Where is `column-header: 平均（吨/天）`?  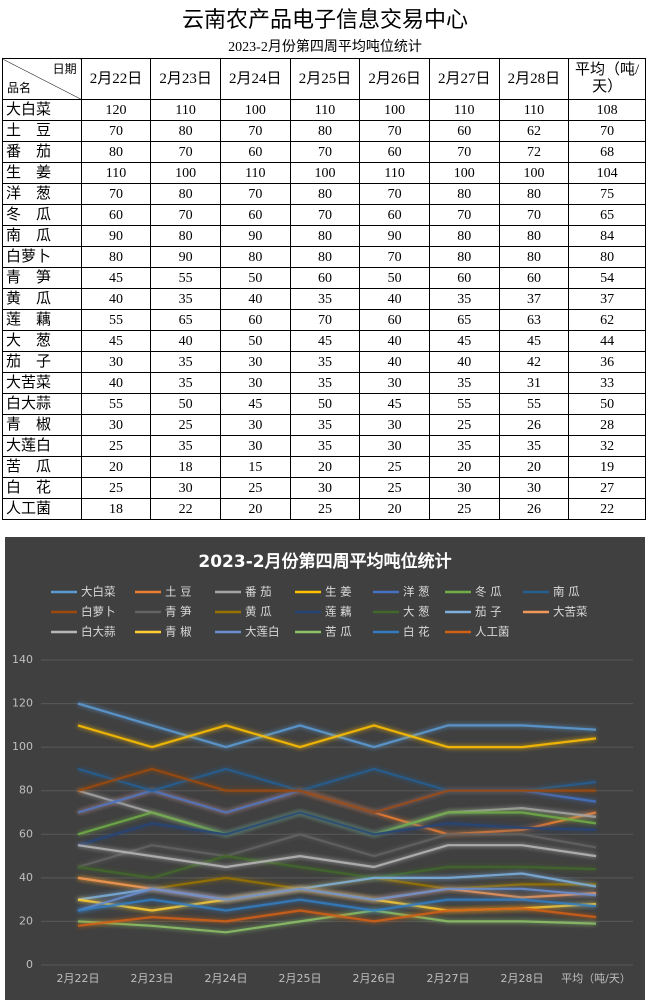 column-header: 平均（吨/天） is located at coordinates (607, 79).